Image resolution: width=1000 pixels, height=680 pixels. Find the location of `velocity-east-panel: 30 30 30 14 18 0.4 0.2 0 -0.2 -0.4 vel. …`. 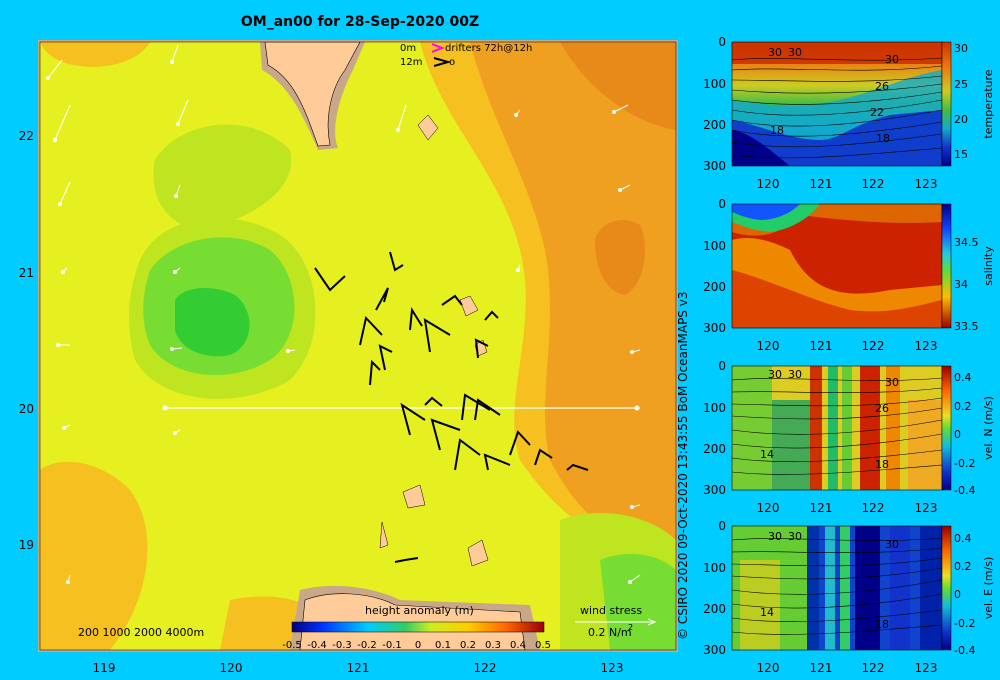

velocity-east-panel: 30 30 30 14 18 0.4 0.2 0 -0.2 -0.4 vel. … is located at coordinates (849, 597).